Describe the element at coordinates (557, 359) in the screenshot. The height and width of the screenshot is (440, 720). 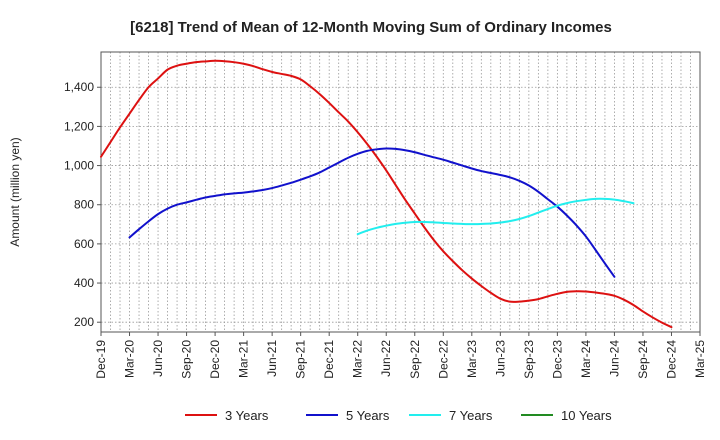
I see `x-tick-label: Dec-23` at that location.